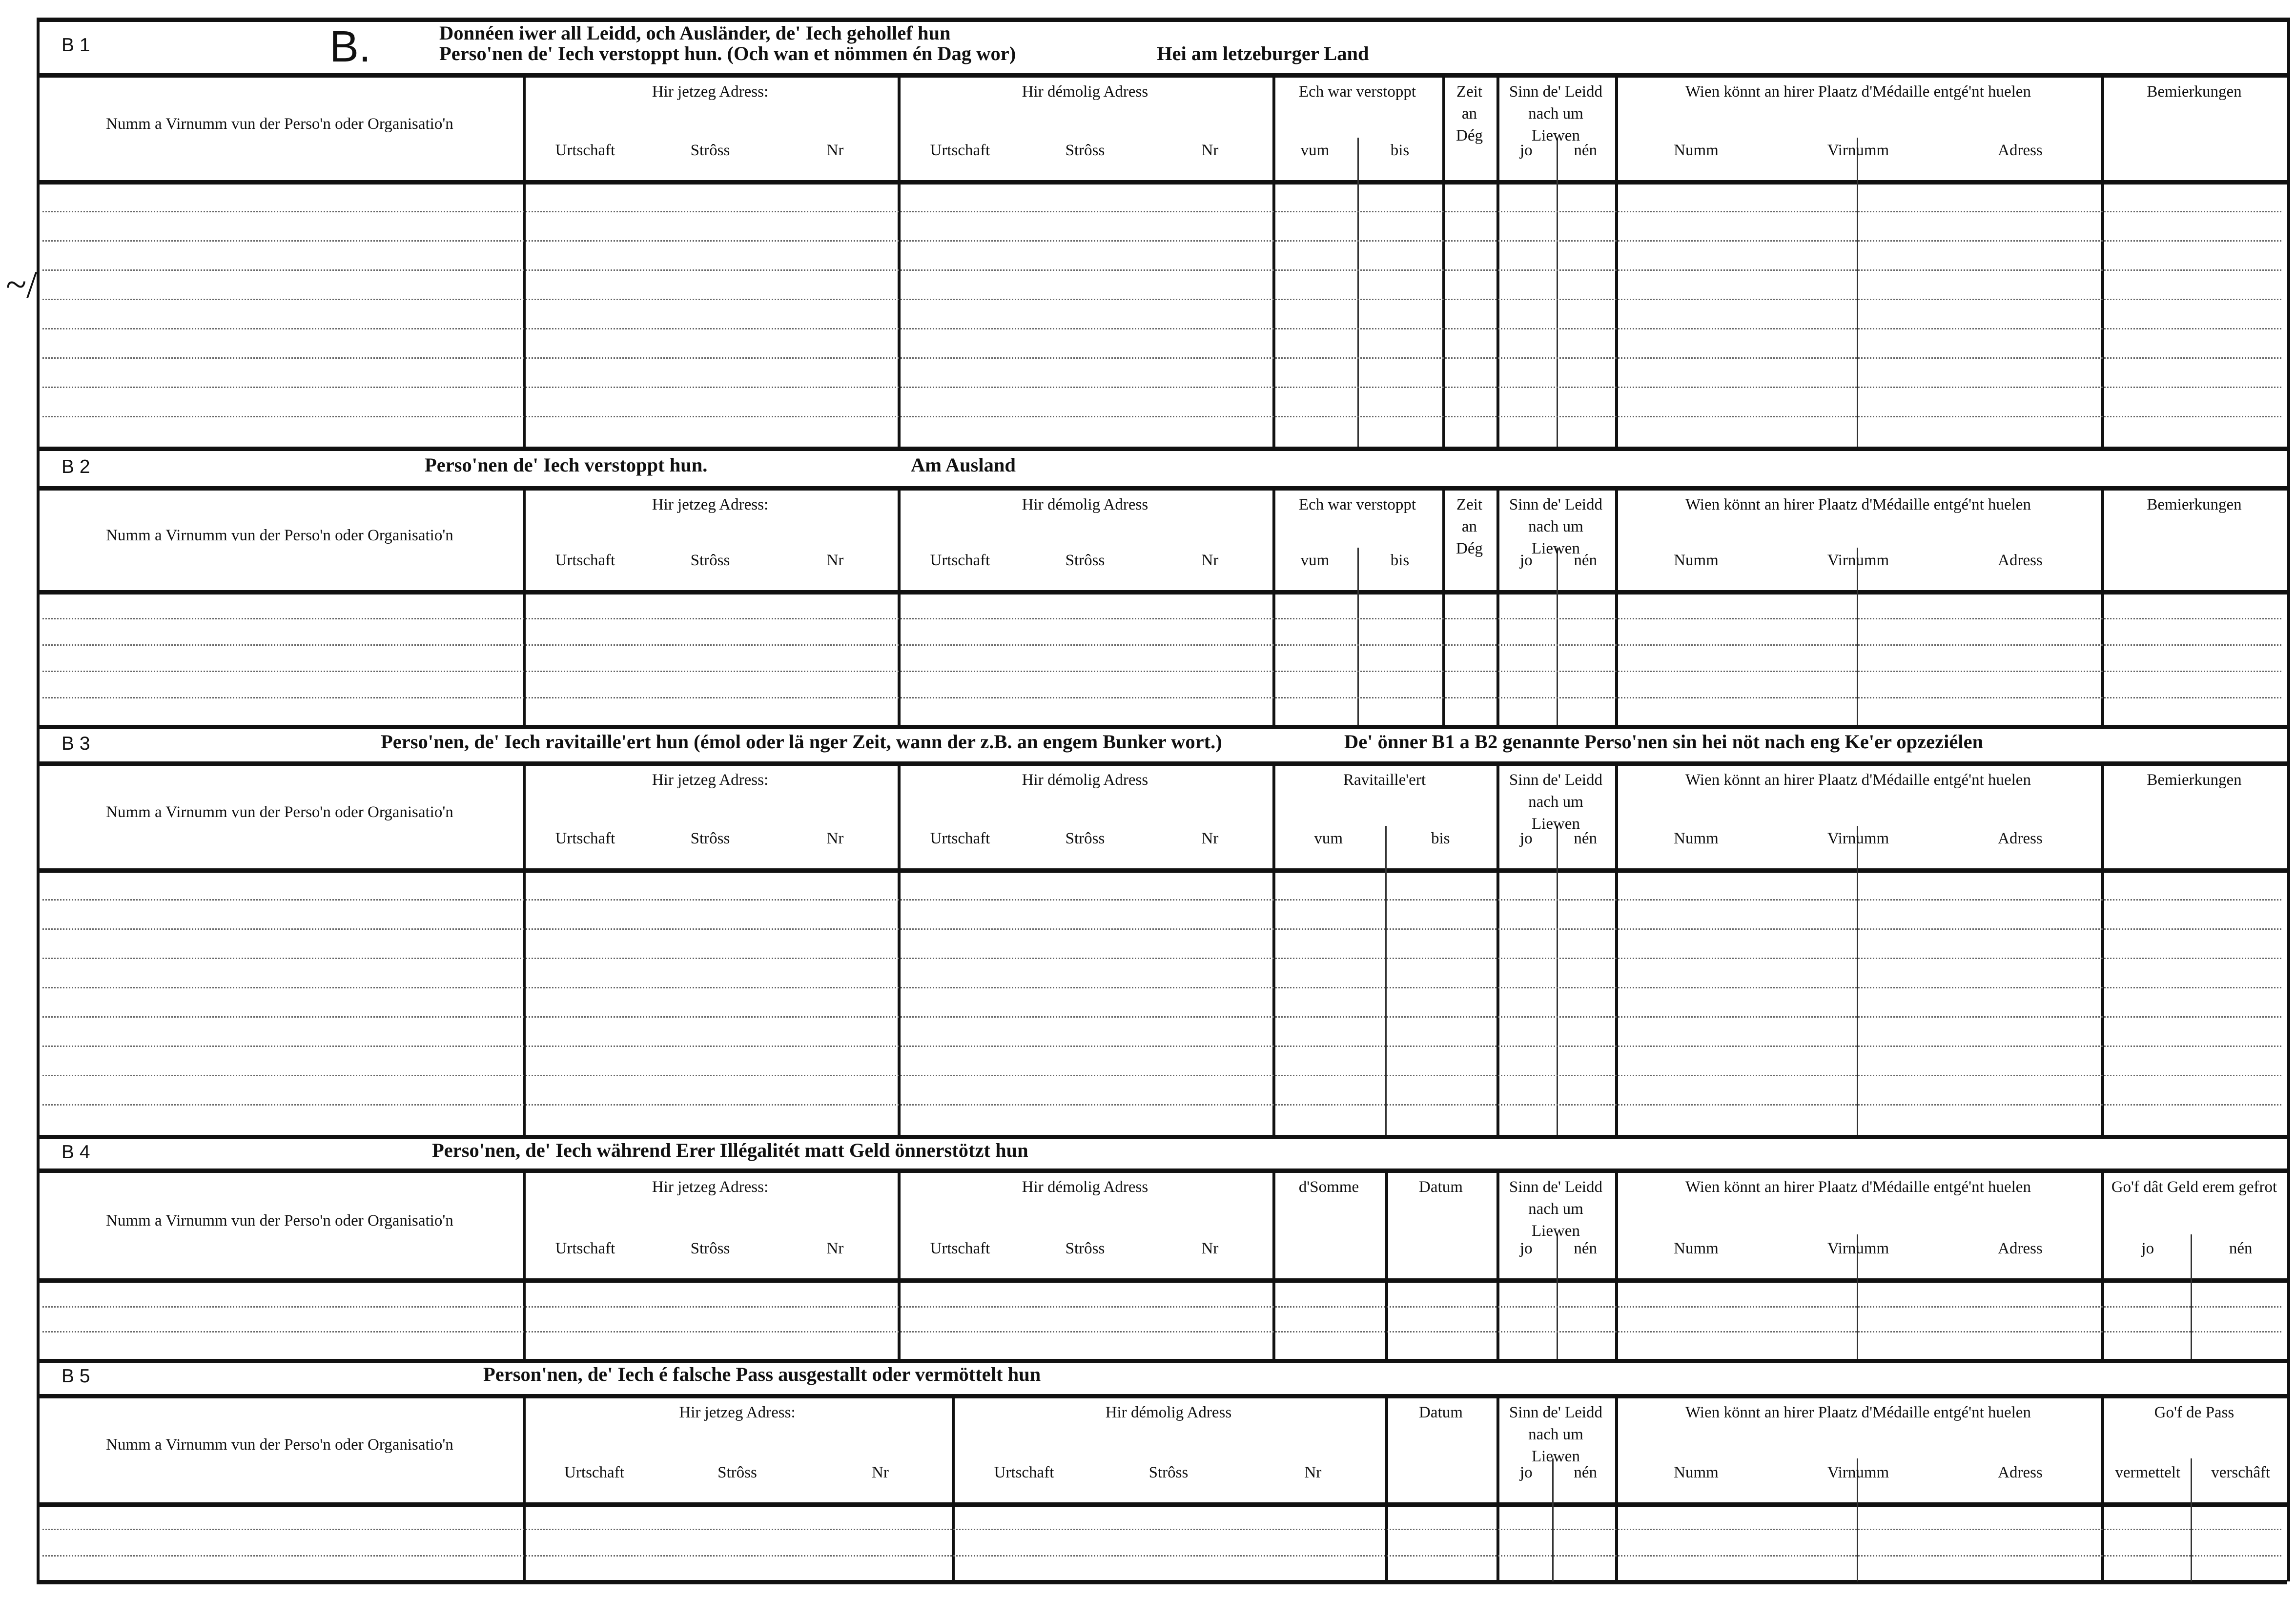 The image size is (2296, 1599). I want to click on column-subheader: bis, so click(1440, 839).